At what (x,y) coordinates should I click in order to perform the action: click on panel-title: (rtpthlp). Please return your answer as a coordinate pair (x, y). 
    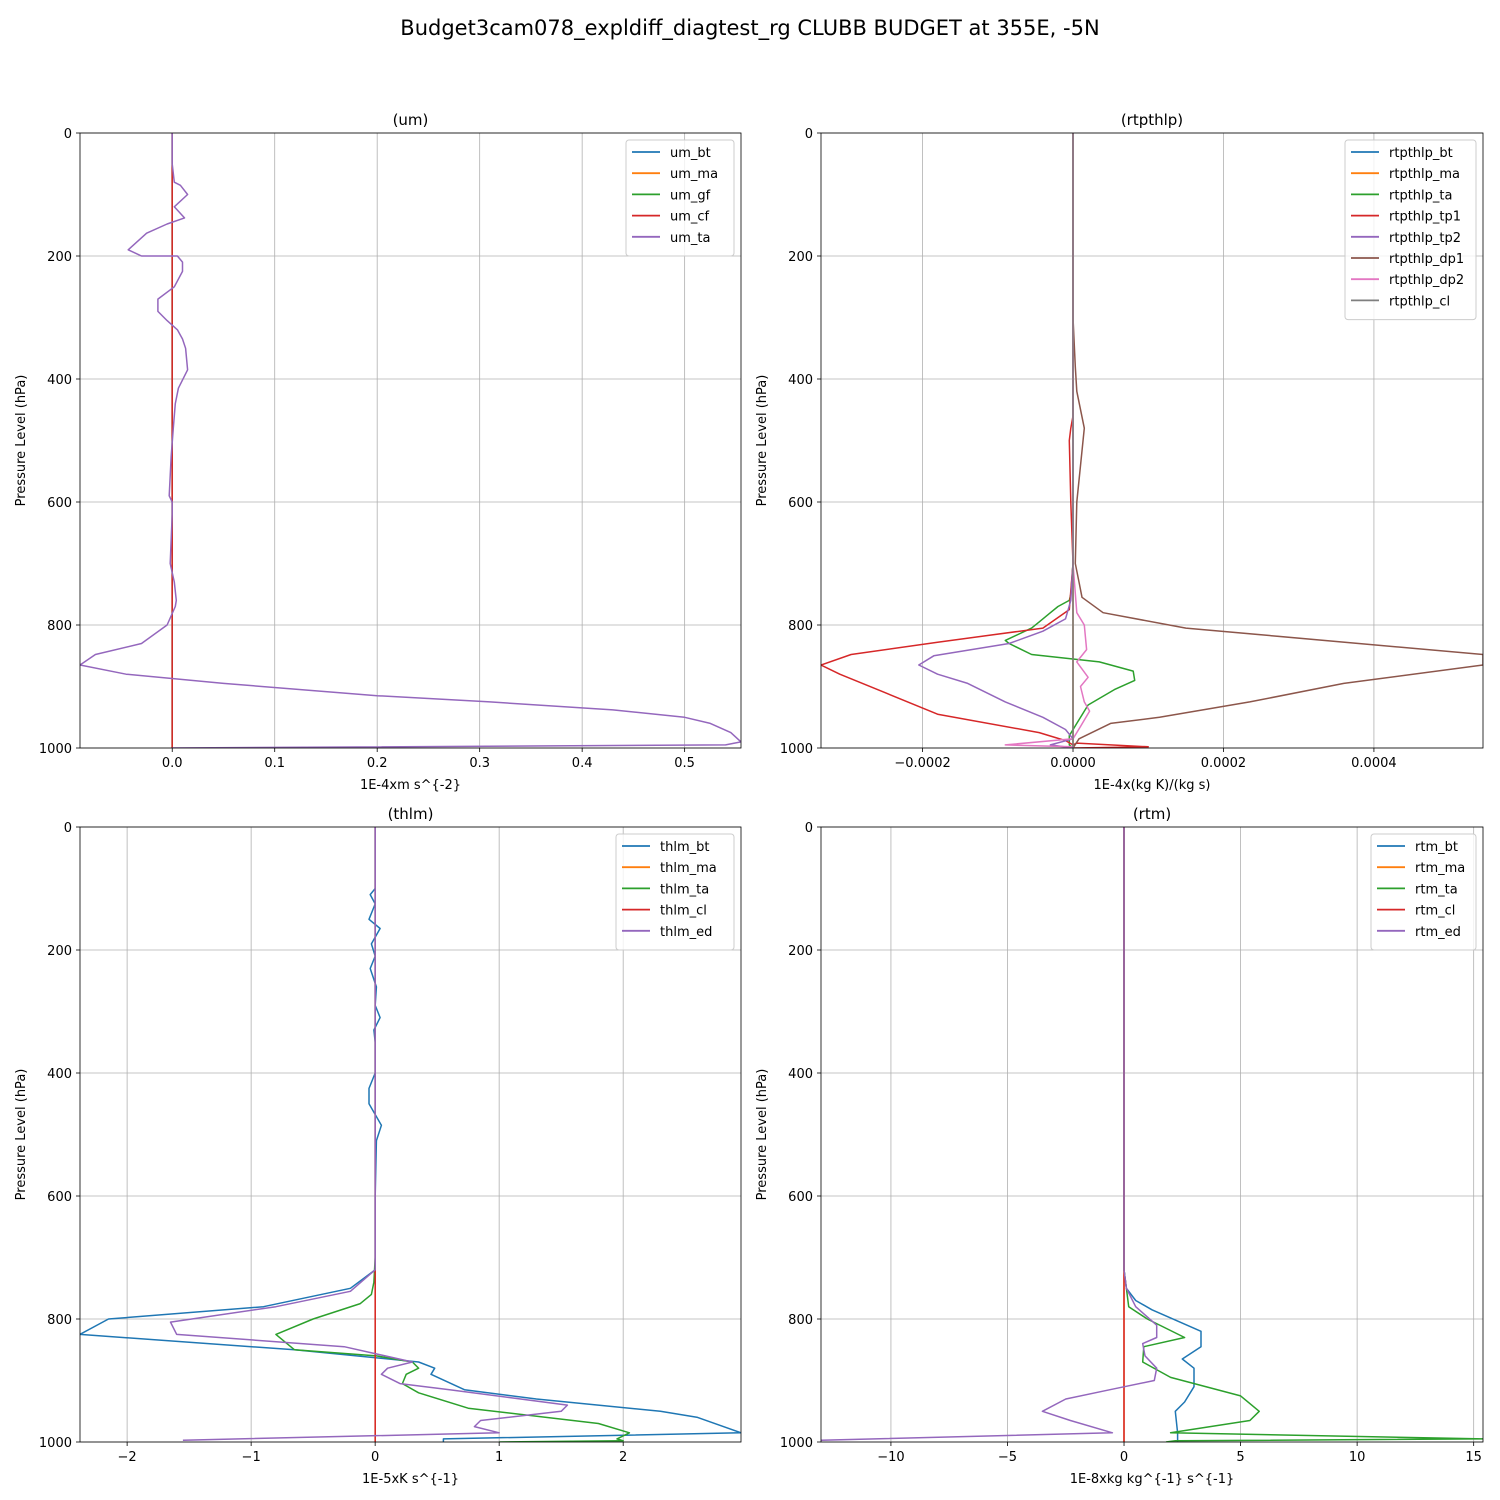
    Looking at the image, I should click on (1152, 120).